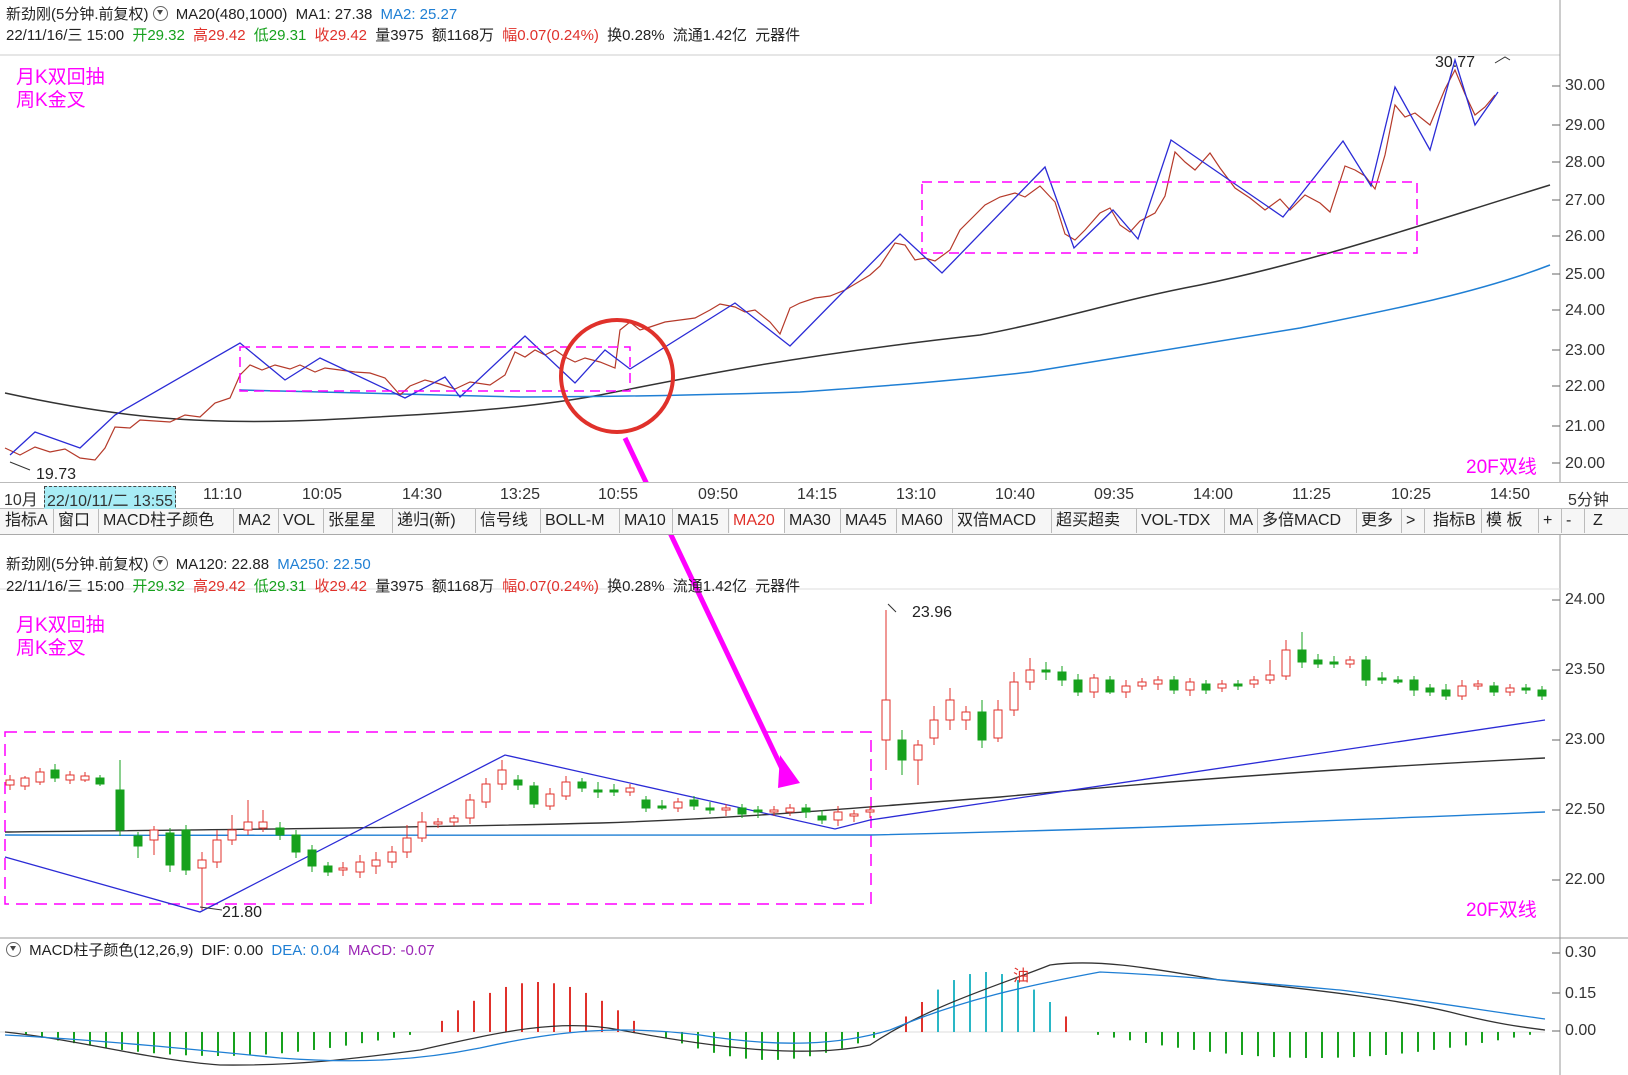 Image resolution: width=1628 pixels, height=1075 pixels. What do you see at coordinates (757, 521) in the screenshot?
I see `toolbar-tab-active: MA20` at bounding box center [757, 521].